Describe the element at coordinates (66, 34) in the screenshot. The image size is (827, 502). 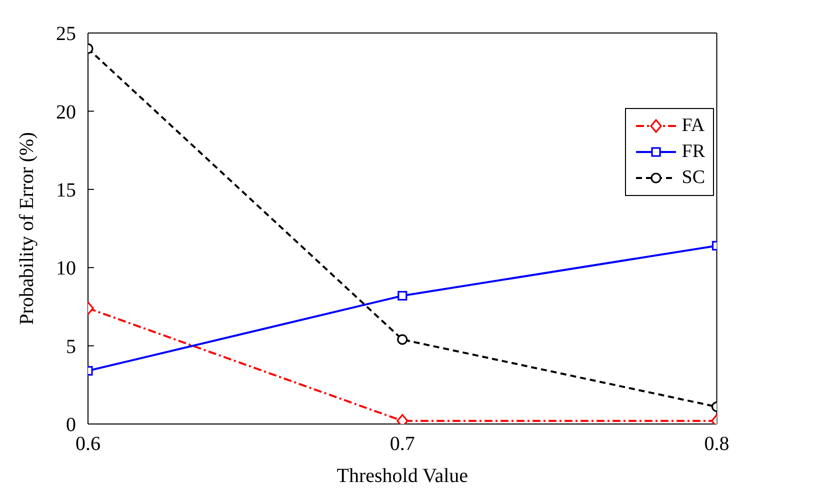
I see `y-tick-label: 25` at that location.